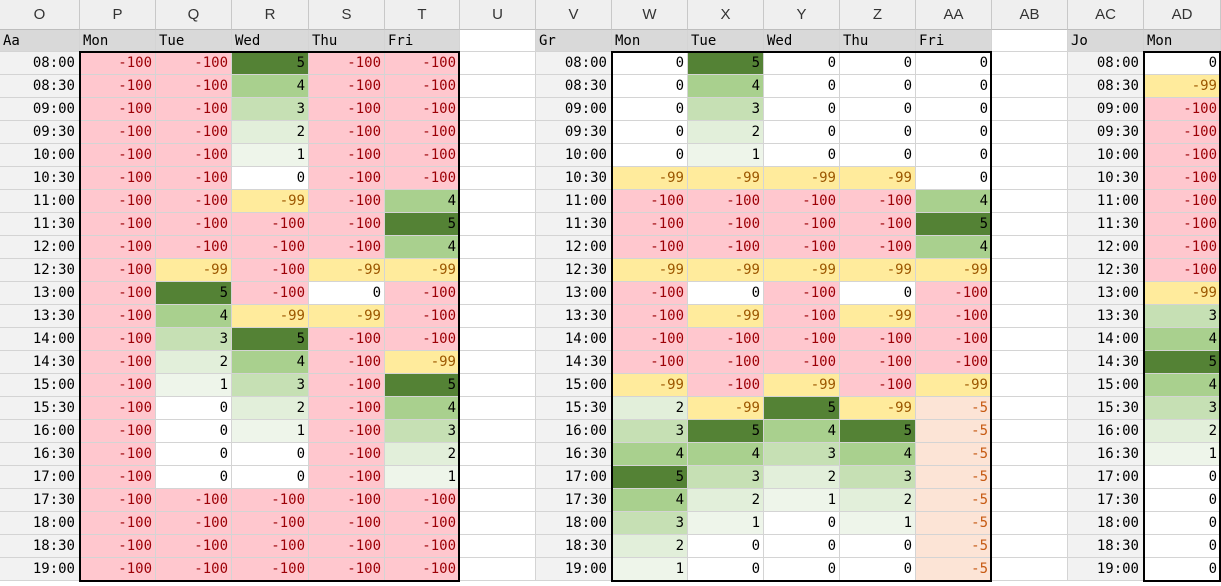 The width and height of the screenshot is (1221, 586). I want to click on column-header-z: Z, so click(878, 15).